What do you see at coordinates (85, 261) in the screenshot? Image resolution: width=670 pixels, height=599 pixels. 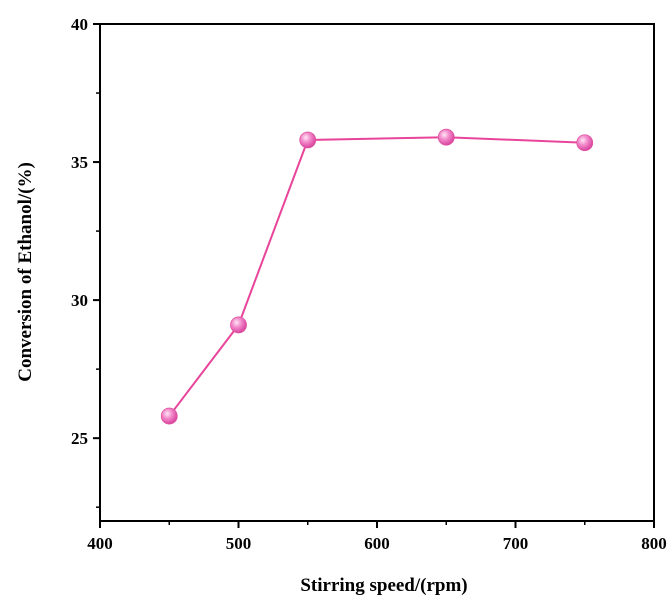 I see `y-axis: 25 30 35 40` at bounding box center [85, 261].